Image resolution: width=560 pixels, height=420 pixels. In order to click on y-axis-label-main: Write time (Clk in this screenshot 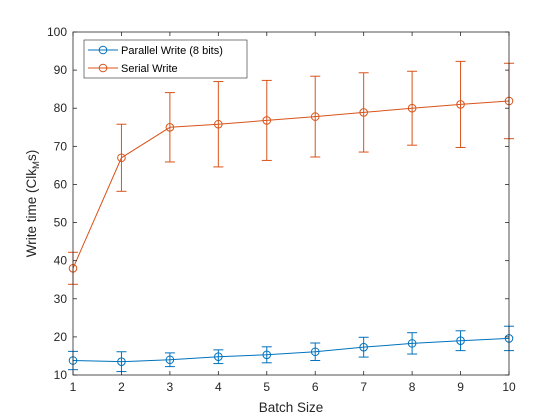, I will do `click(31, 213)`.